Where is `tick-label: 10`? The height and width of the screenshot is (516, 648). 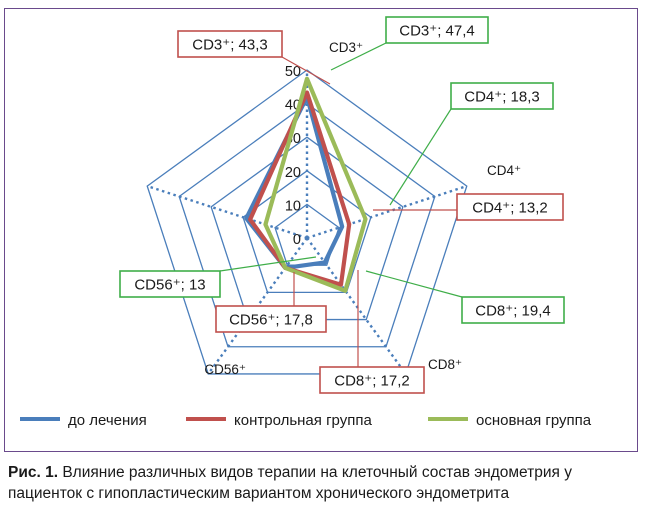 tick-label: 10 is located at coordinates (293, 206).